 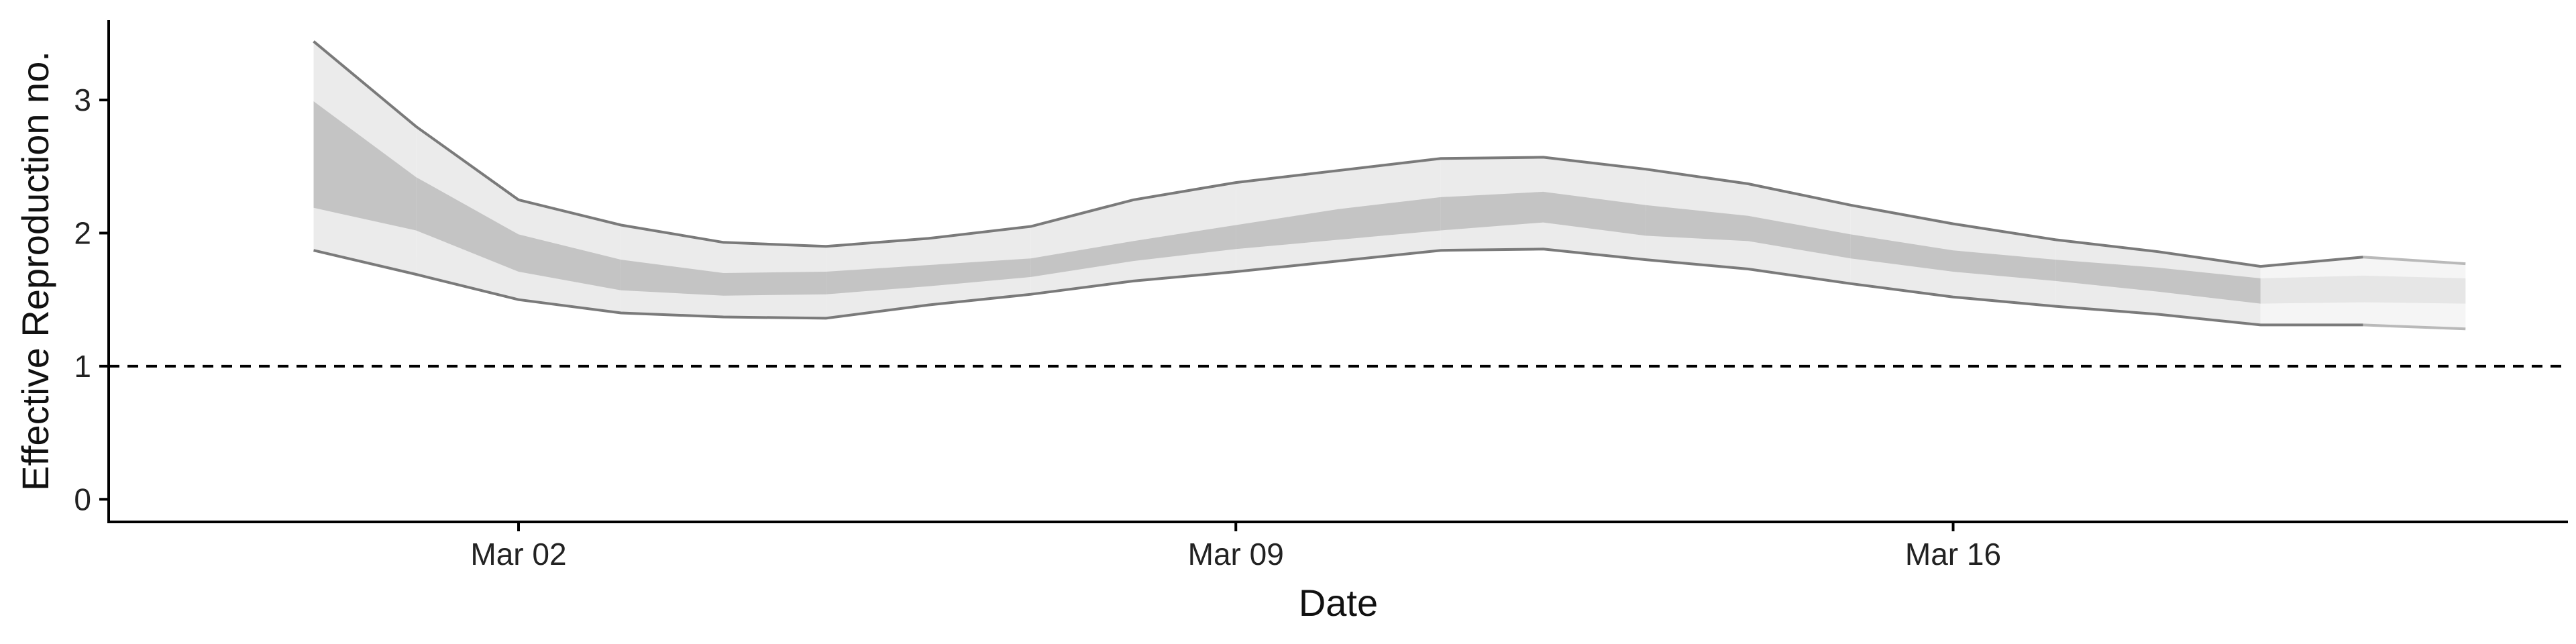 I want to click on y-tick-label: 0, so click(x=82, y=499).